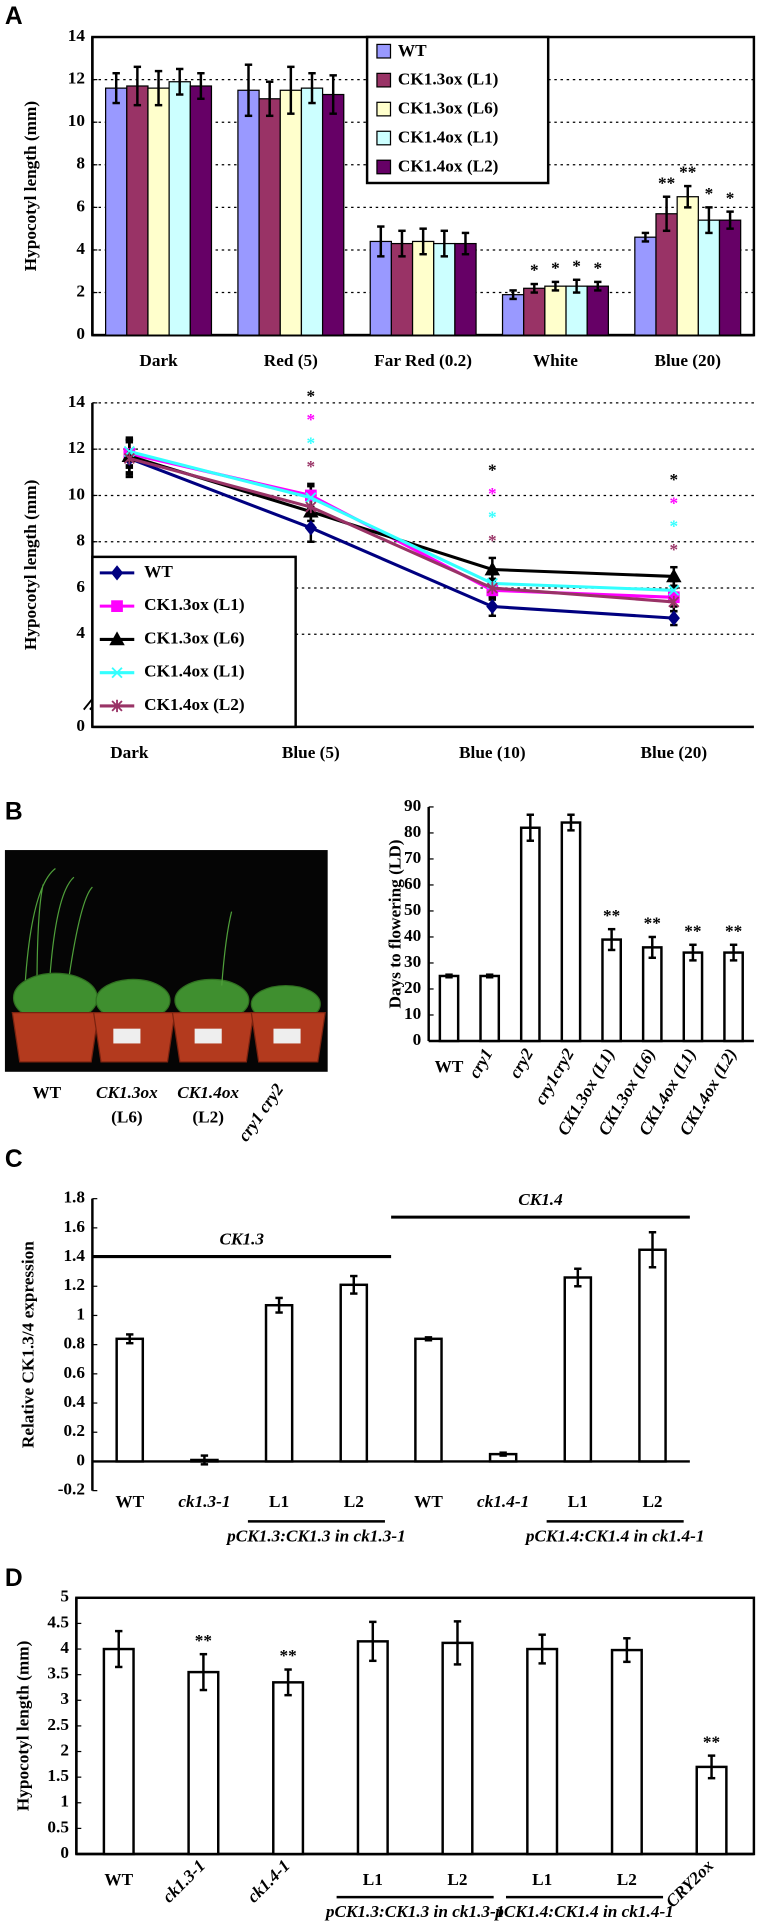 Image resolution: width=781 pixels, height=1928 pixels. What do you see at coordinates (158, 360) in the screenshot?
I see `x-tick-label: Dark` at bounding box center [158, 360].